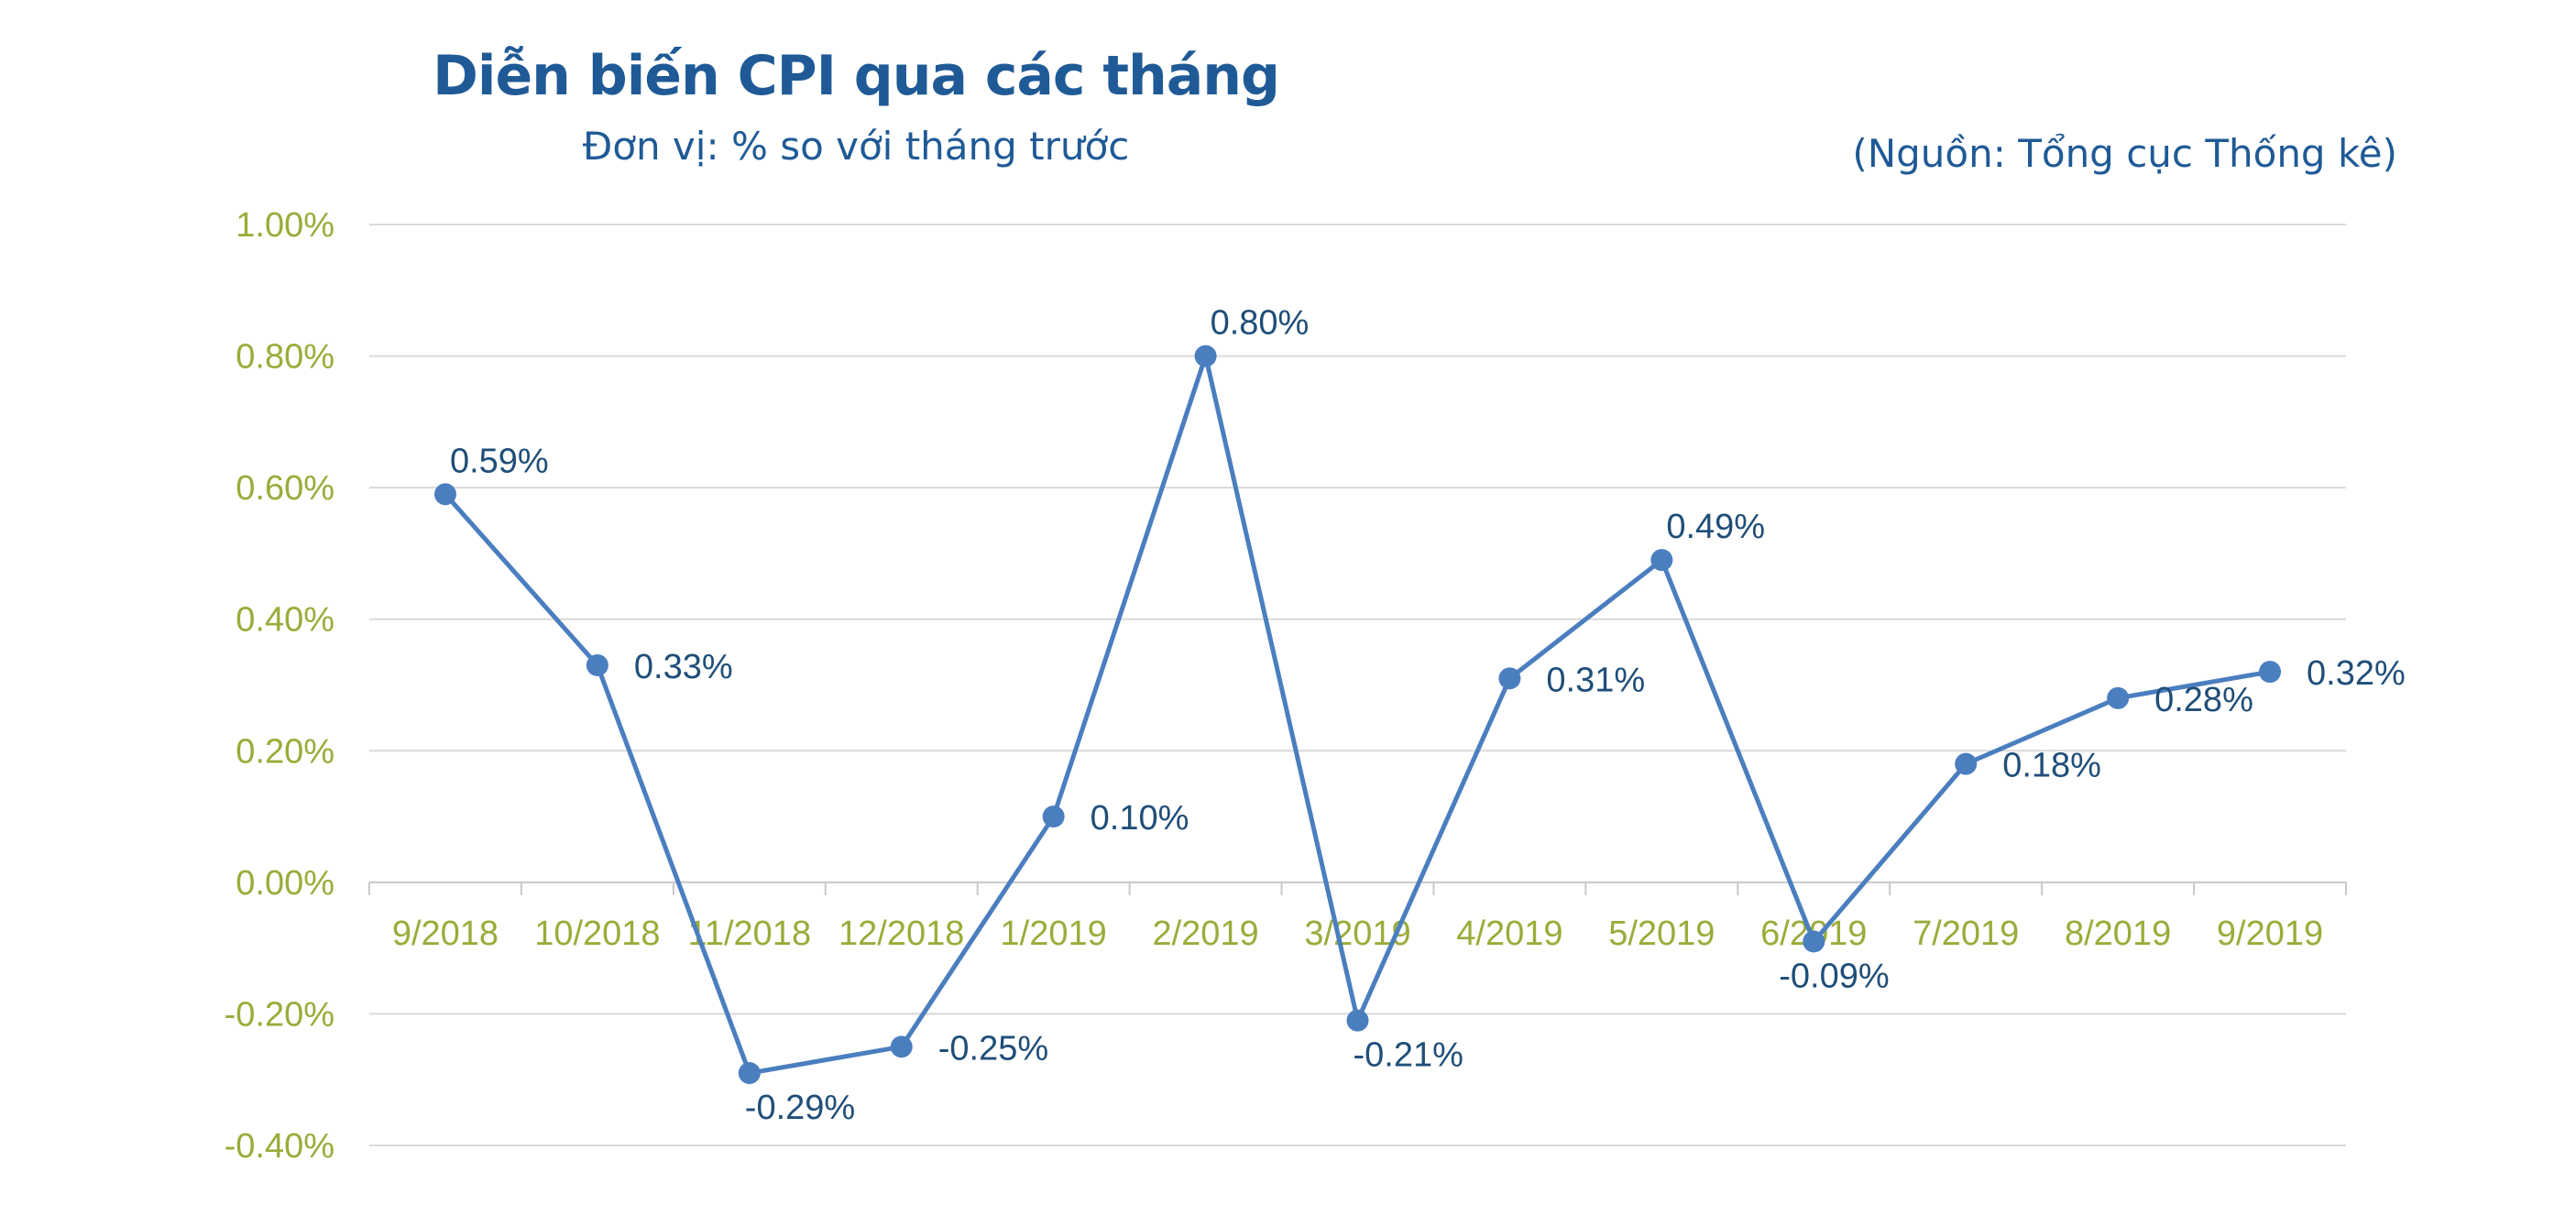 The height and width of the screenshot is (1205, 2576). Describe the element at coordinates (2270, 934) in the screenshot. I see `x-tick-label: 9/2019` at that location.